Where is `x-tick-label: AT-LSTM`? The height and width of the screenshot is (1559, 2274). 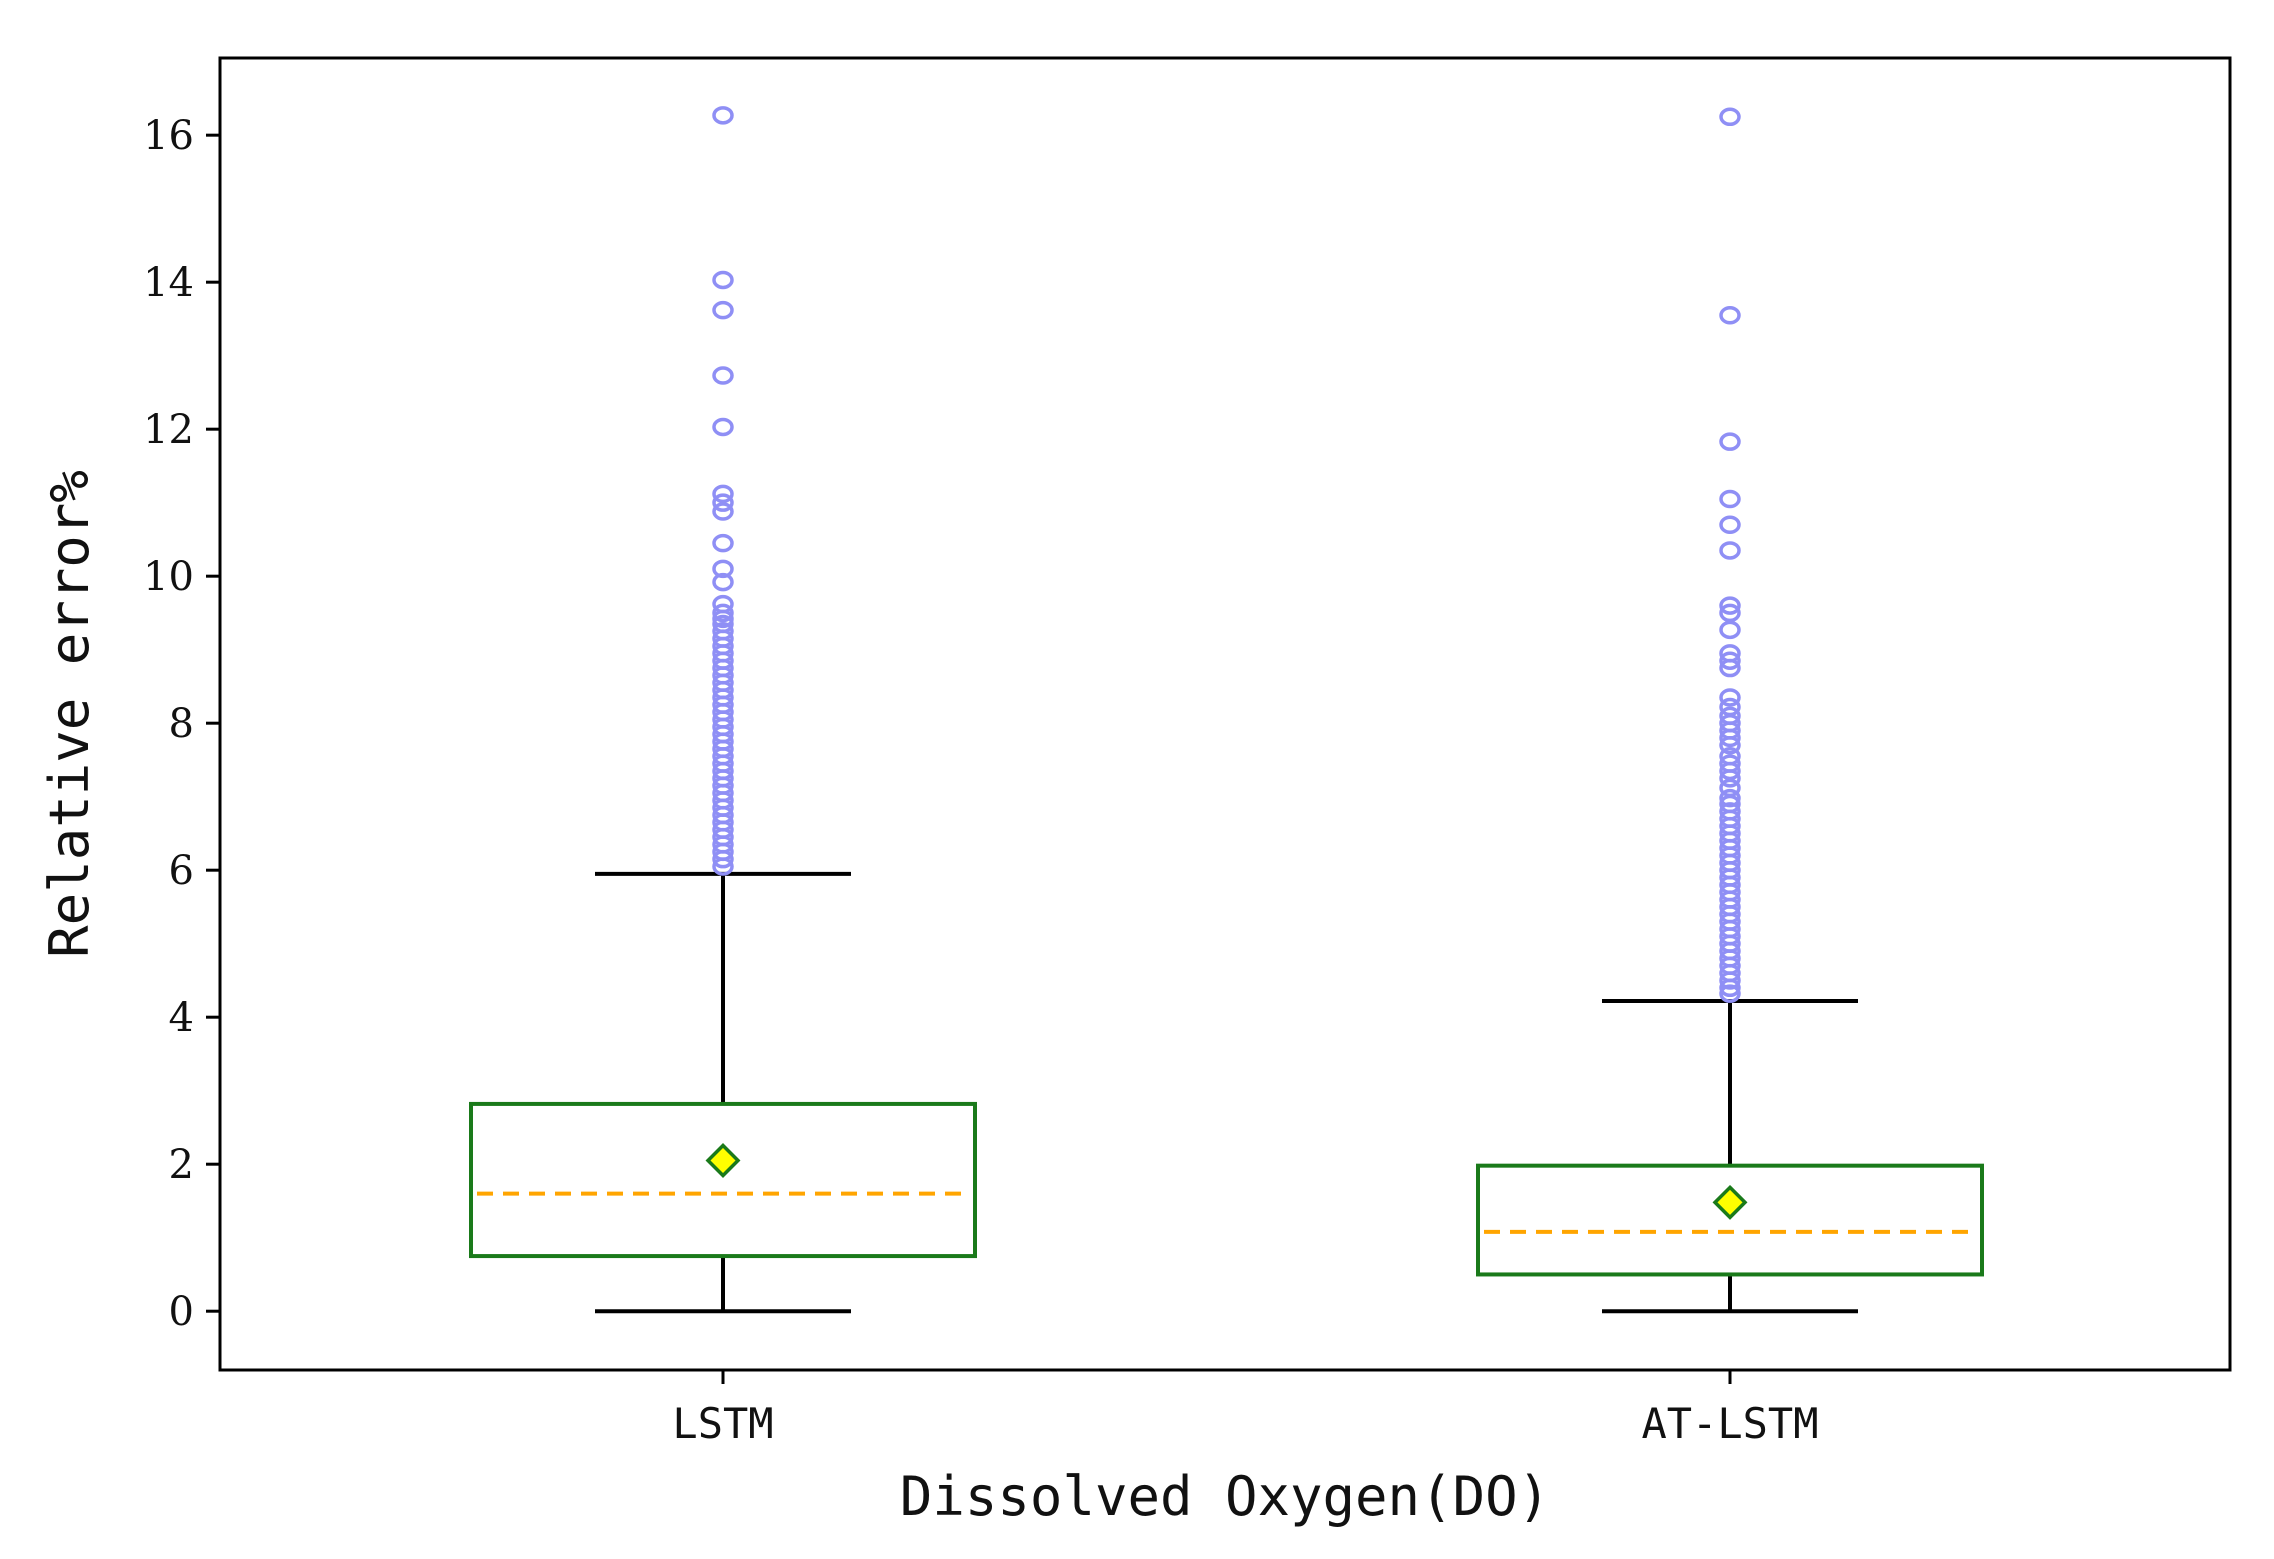 x-tick-label: AT-LSTM is located at coordinates (1729, 1423).